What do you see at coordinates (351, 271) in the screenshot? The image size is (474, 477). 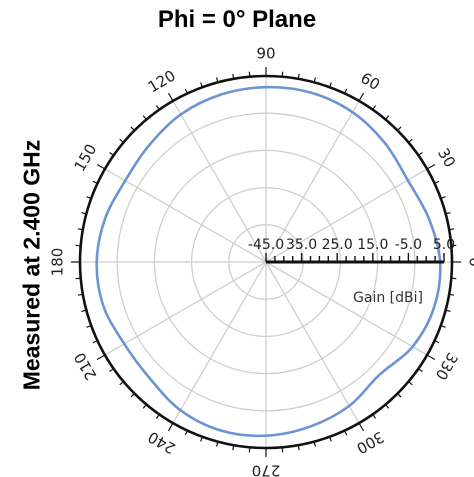 I see `gain-axis: -45.0 35.0 25.0 15.0 -5.0 5.0 Gain [dBi]` at bounding box center [351, 271].